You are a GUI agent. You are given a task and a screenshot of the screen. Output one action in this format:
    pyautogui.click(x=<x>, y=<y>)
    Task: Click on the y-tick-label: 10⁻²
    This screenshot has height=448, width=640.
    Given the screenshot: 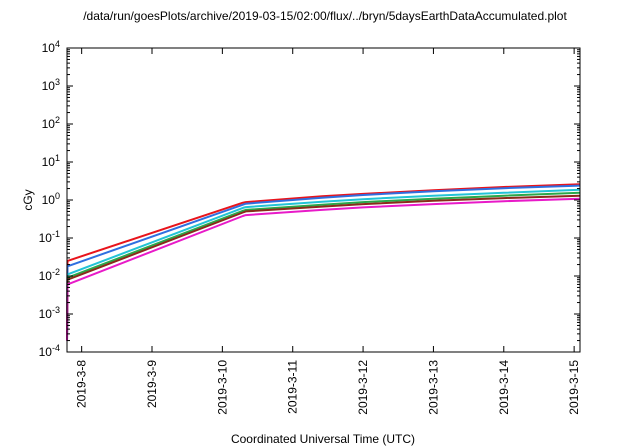 What is the action you would take?
    pyautogui.click(x=49, y=275)
    